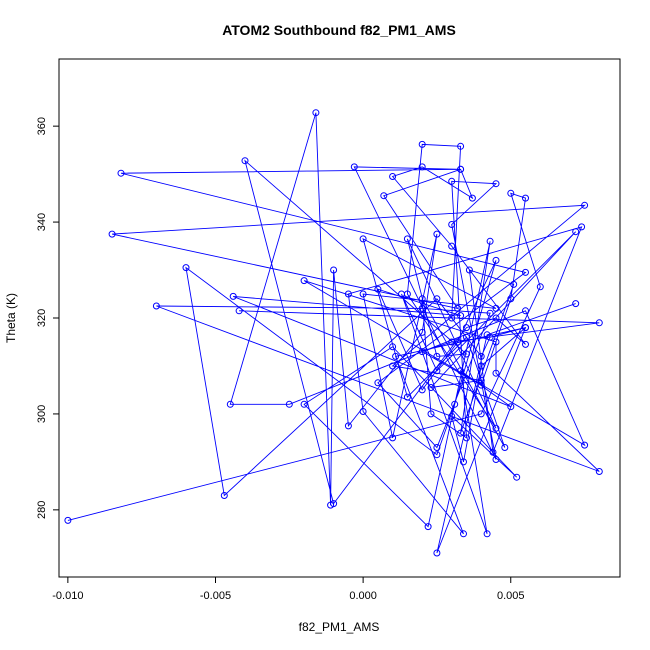 Image resolution: width=650 pixels, height=650 pixels. I want to click on chart-title: ATOM2 Southbound f82_PM1_AMS, so click(339, 30).